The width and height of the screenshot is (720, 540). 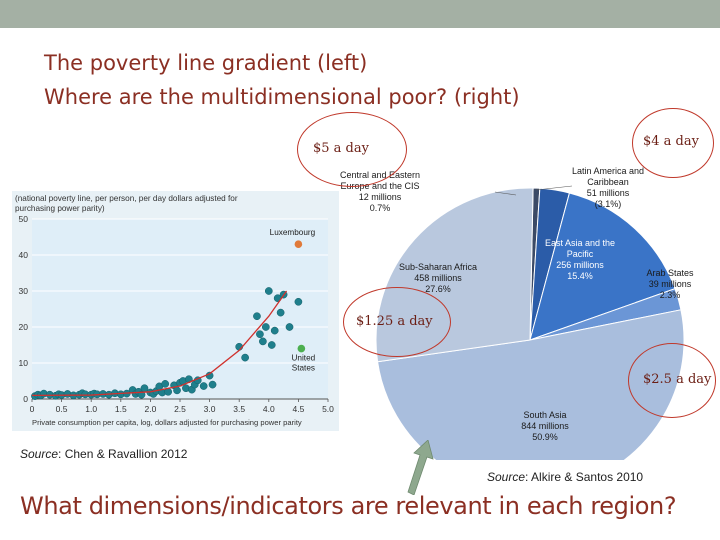 What do you see at coordinates (544, 415) in the screenshot?
I see `pie-slice-label: South Asia` at bounding box center [544, 415].